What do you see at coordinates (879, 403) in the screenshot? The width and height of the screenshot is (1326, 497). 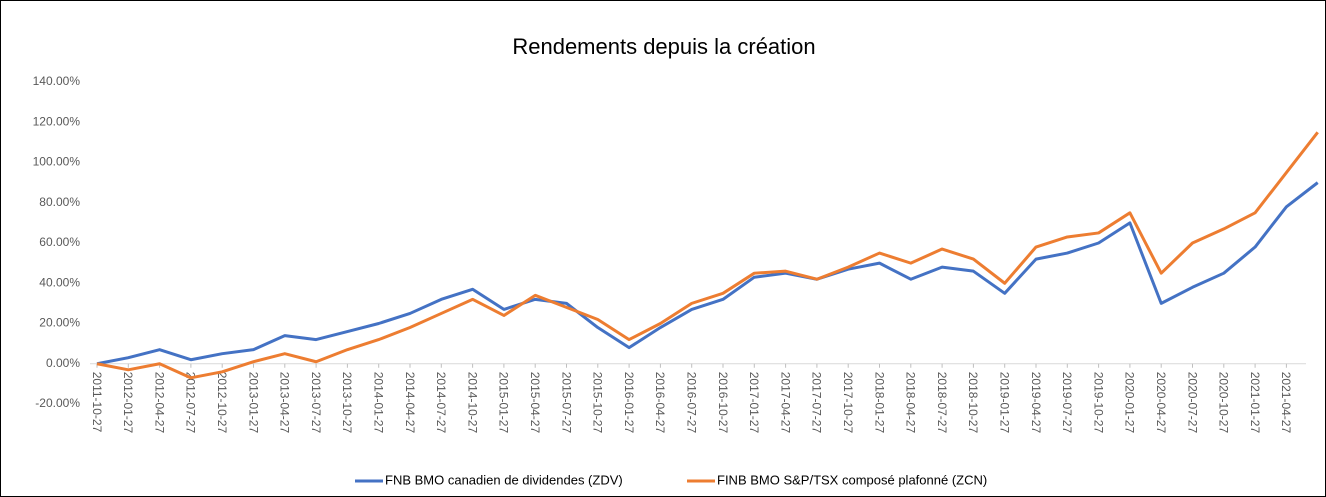 I see `x-tick-label: 2018-01-27` at bounding box center [879, 403].